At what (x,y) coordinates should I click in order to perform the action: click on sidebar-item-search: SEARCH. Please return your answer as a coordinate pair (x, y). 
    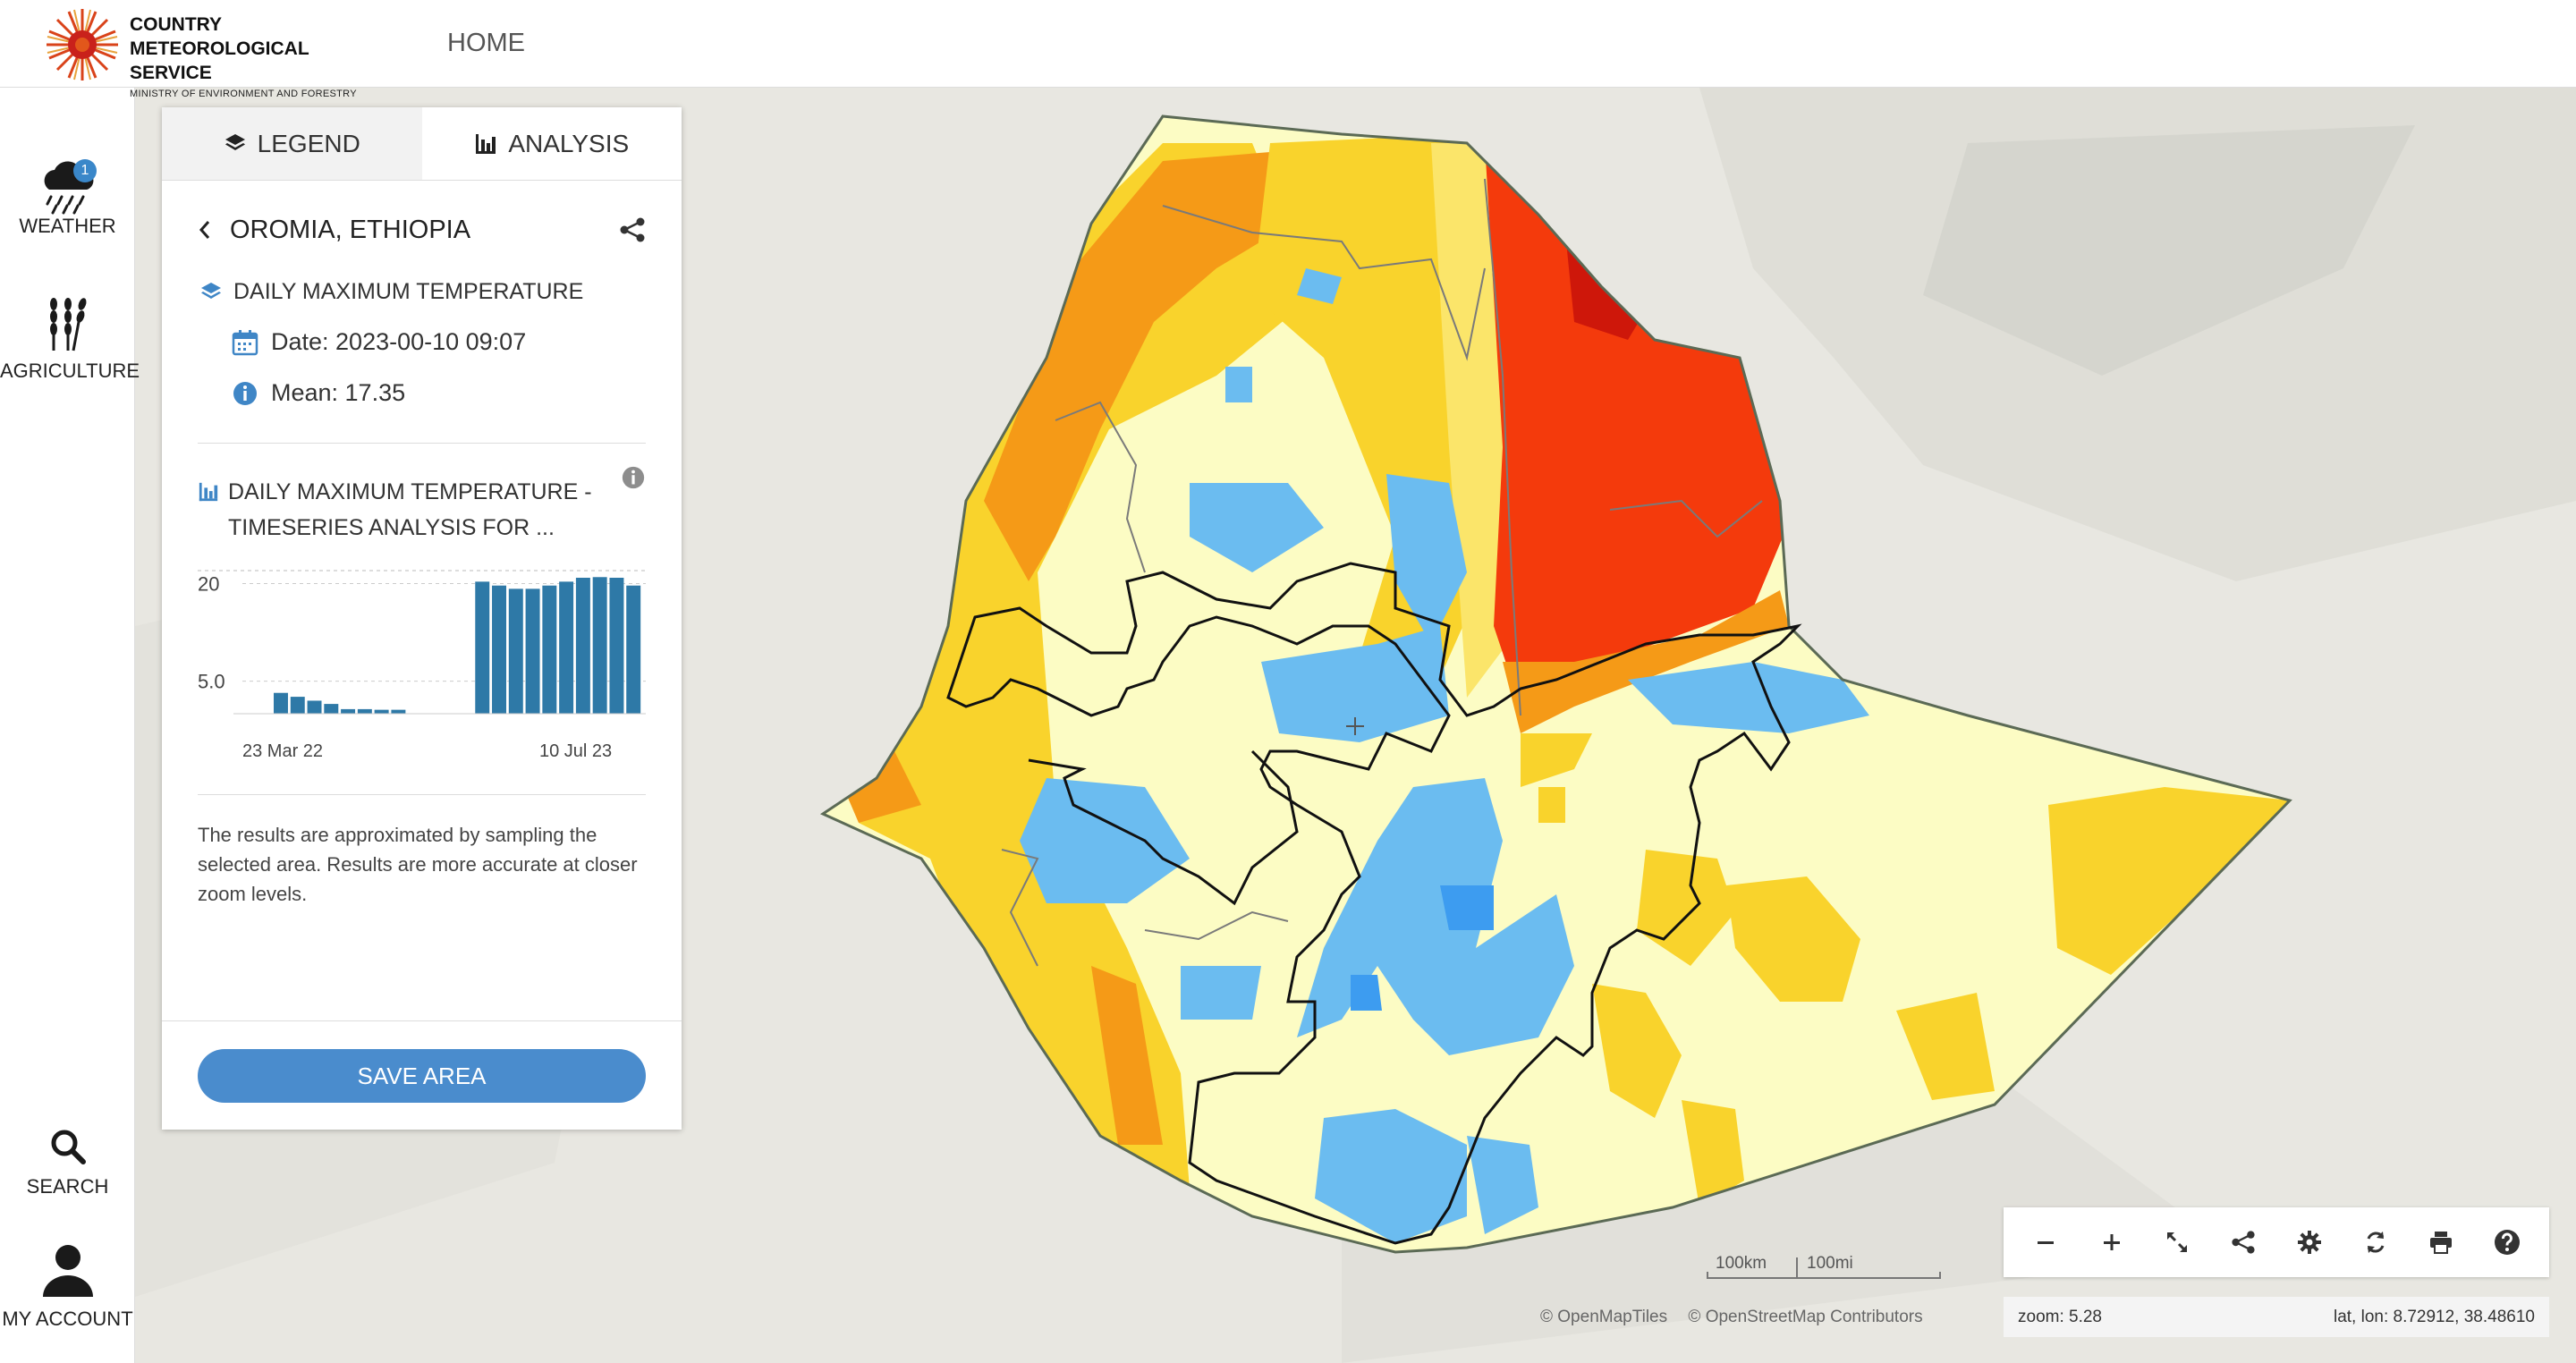
    Looking at the image, I should click on (67, 1163).